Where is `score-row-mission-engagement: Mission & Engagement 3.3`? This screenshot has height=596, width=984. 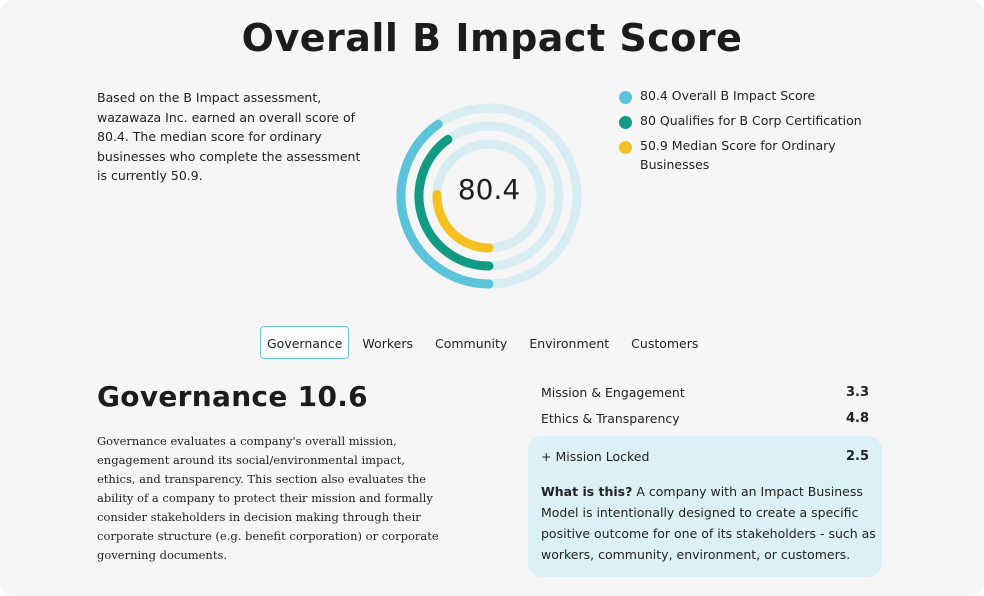
score-row-mission-engagement: Mission & Engagement 3.3 is located at coordinates (705, 395).